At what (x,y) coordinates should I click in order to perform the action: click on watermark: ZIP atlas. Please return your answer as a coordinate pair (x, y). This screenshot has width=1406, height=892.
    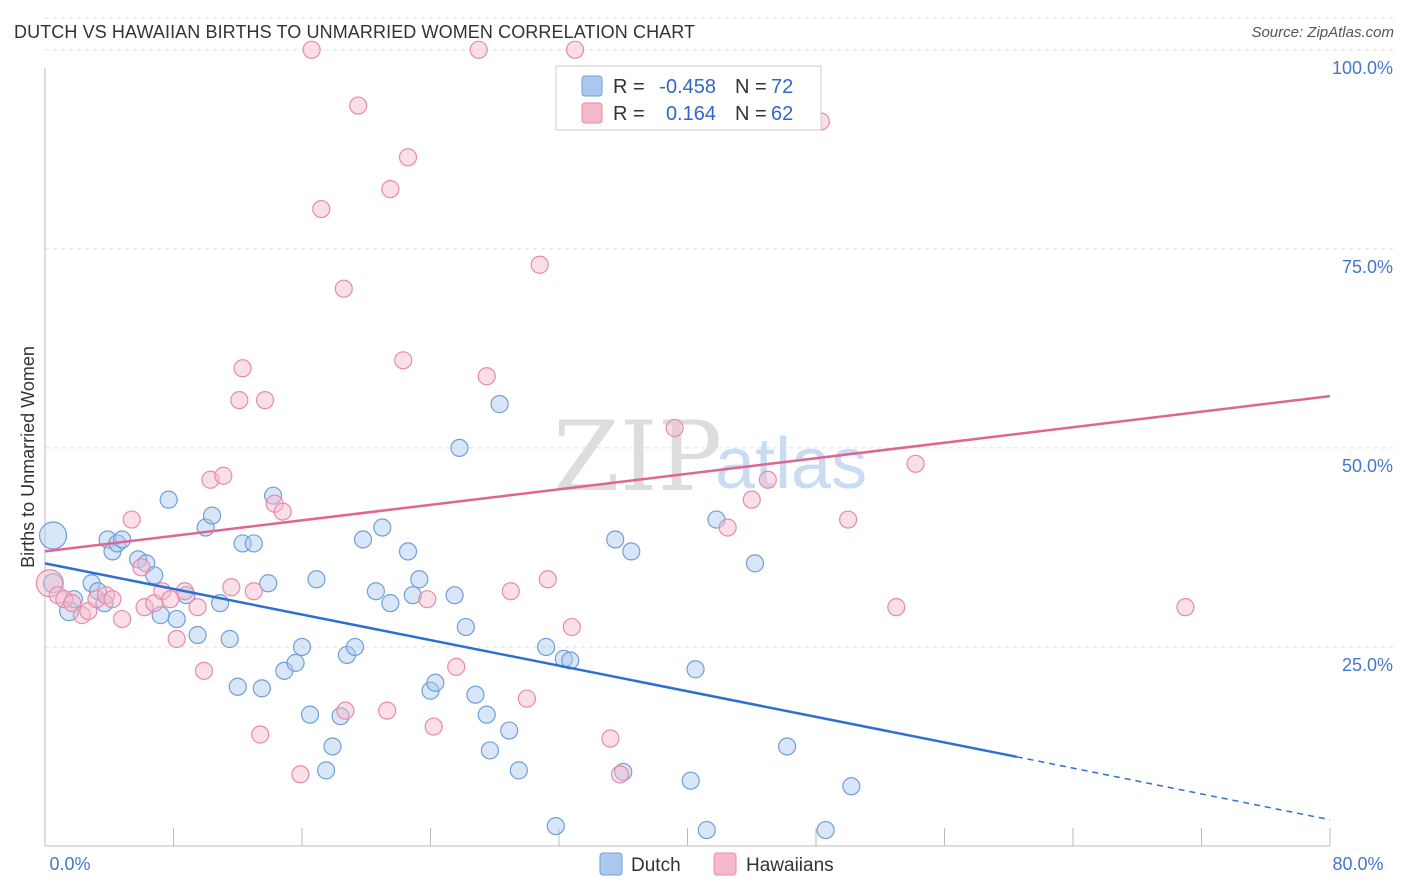
    Looking at the image, I should click on (710, 457).